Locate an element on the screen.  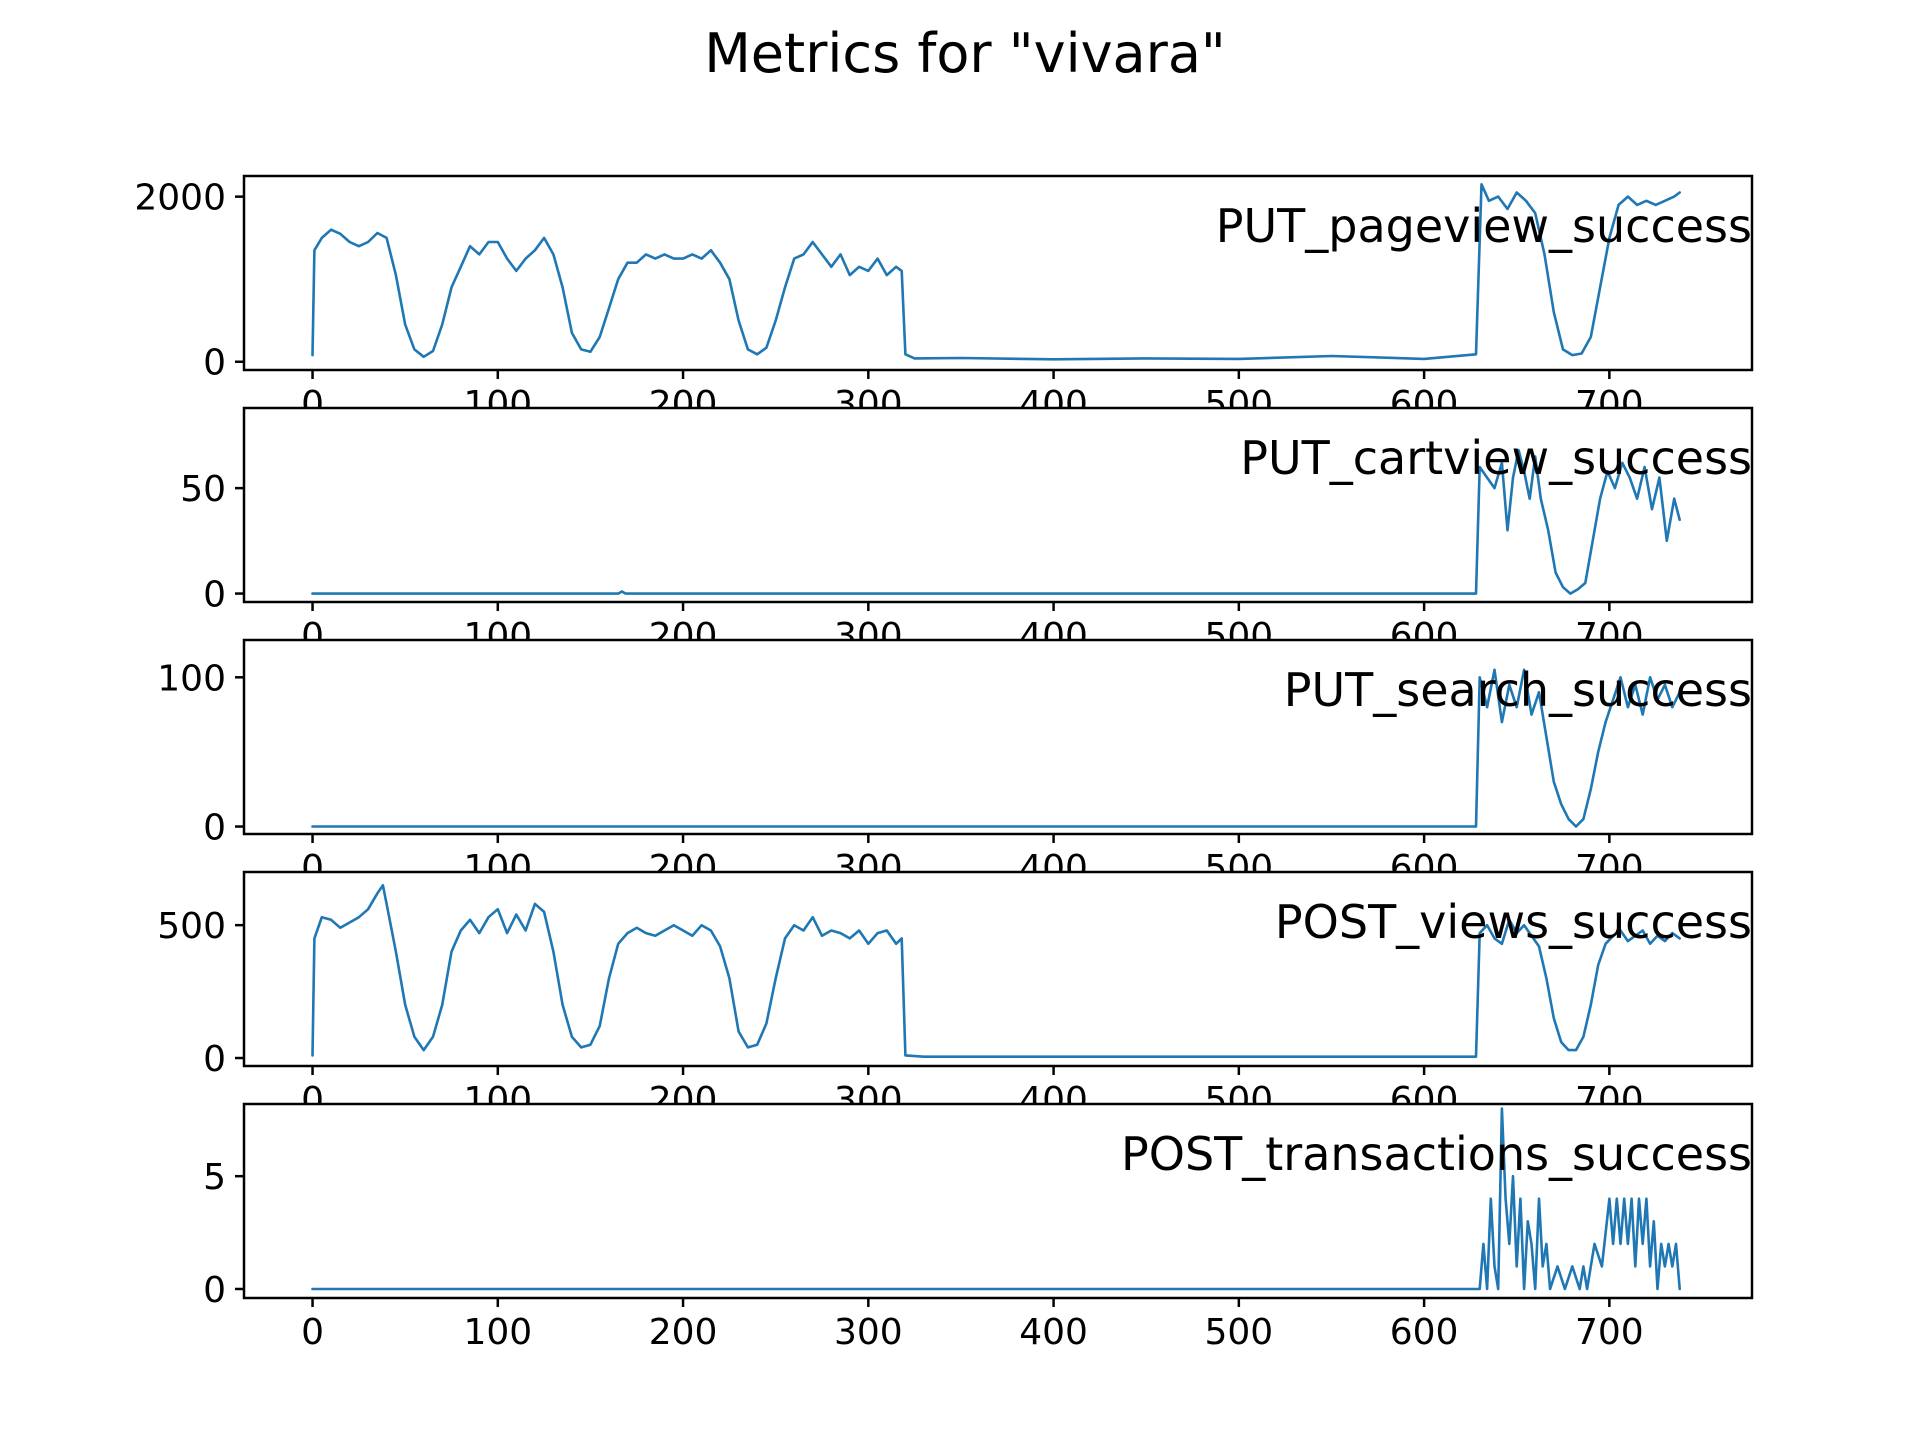
x-tick-label: 200 is located at coordinates (683, 1332).